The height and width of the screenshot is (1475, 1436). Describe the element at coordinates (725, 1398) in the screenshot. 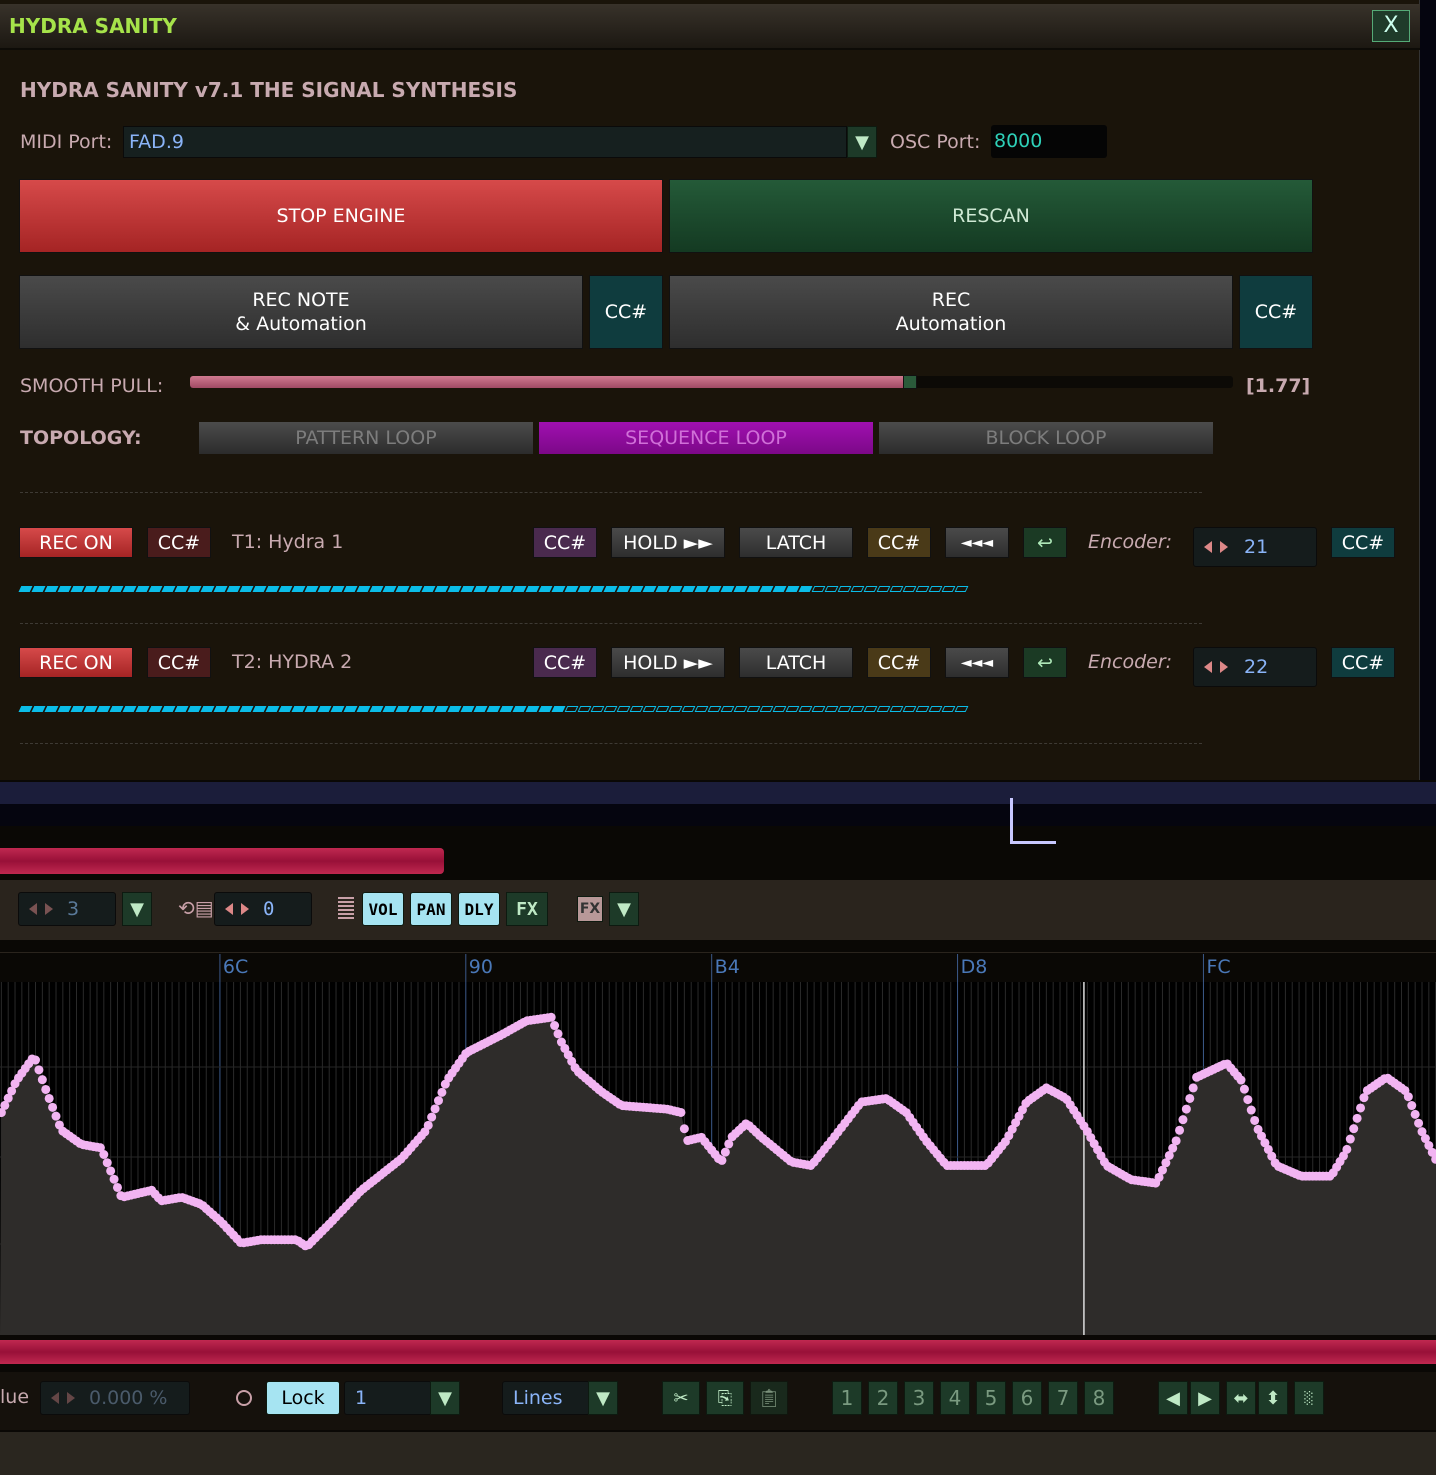

I see `copy-icon: ⎘` at that location.